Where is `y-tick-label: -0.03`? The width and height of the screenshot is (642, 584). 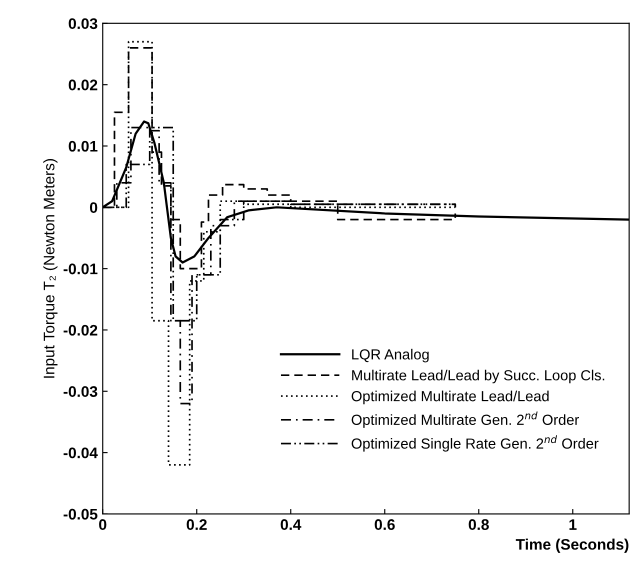
y-tick-label: -0.03 is located at coordinates (81, 391).